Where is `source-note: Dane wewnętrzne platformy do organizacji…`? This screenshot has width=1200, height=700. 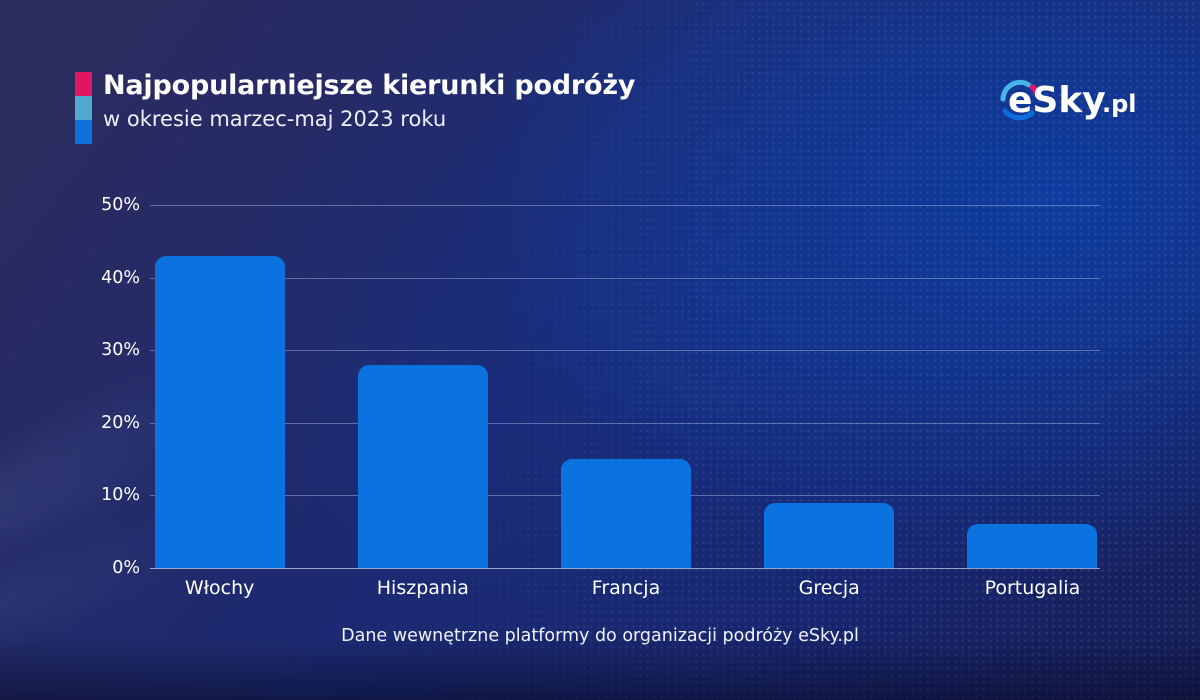
source-note: Dane wewnętrzne platformy do organizacji… is located at coordinates (600, 636).